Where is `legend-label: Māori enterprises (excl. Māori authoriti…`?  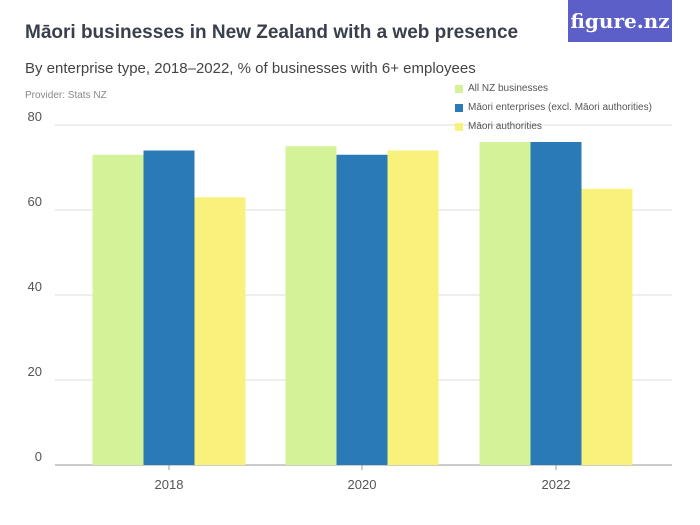 legend-label: Māori enterprises (excl. Māori authoriti… is located at coordinates (560, 107).